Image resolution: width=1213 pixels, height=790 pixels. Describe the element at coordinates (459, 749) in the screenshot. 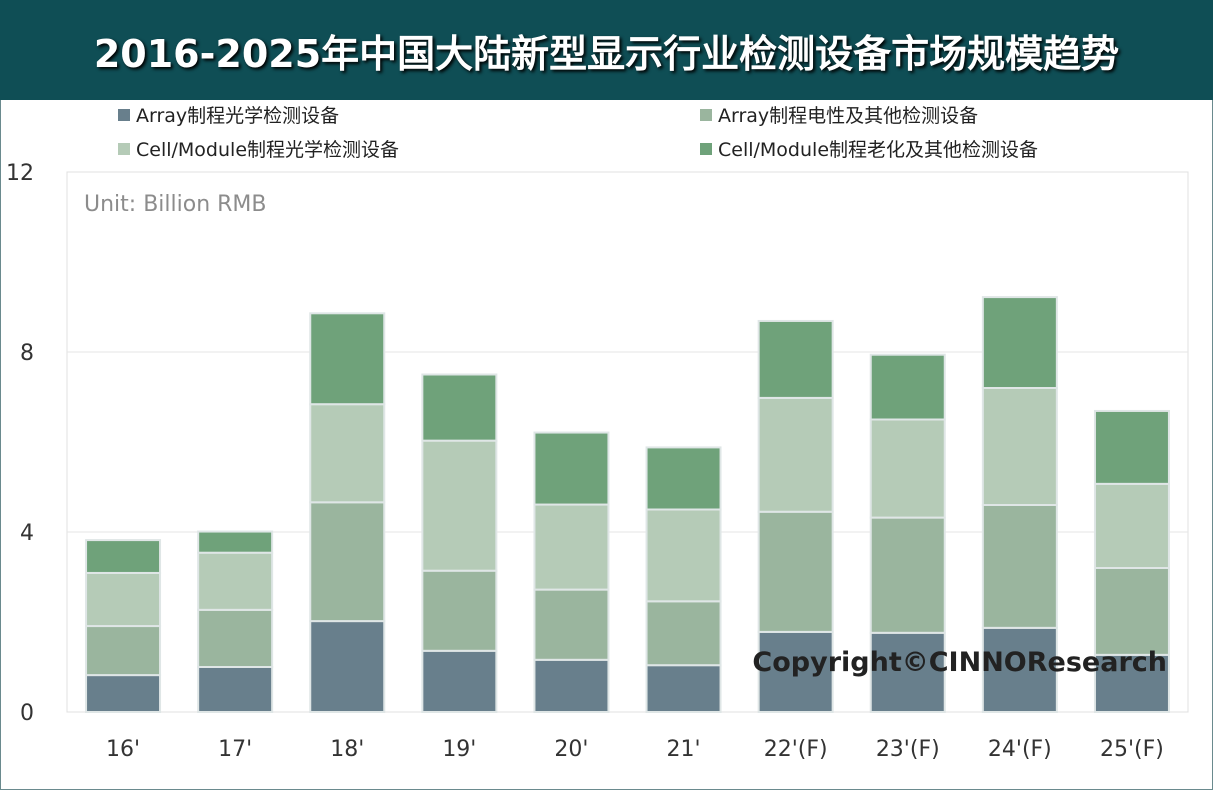

I see `x-tick-label: 19'` at that location.